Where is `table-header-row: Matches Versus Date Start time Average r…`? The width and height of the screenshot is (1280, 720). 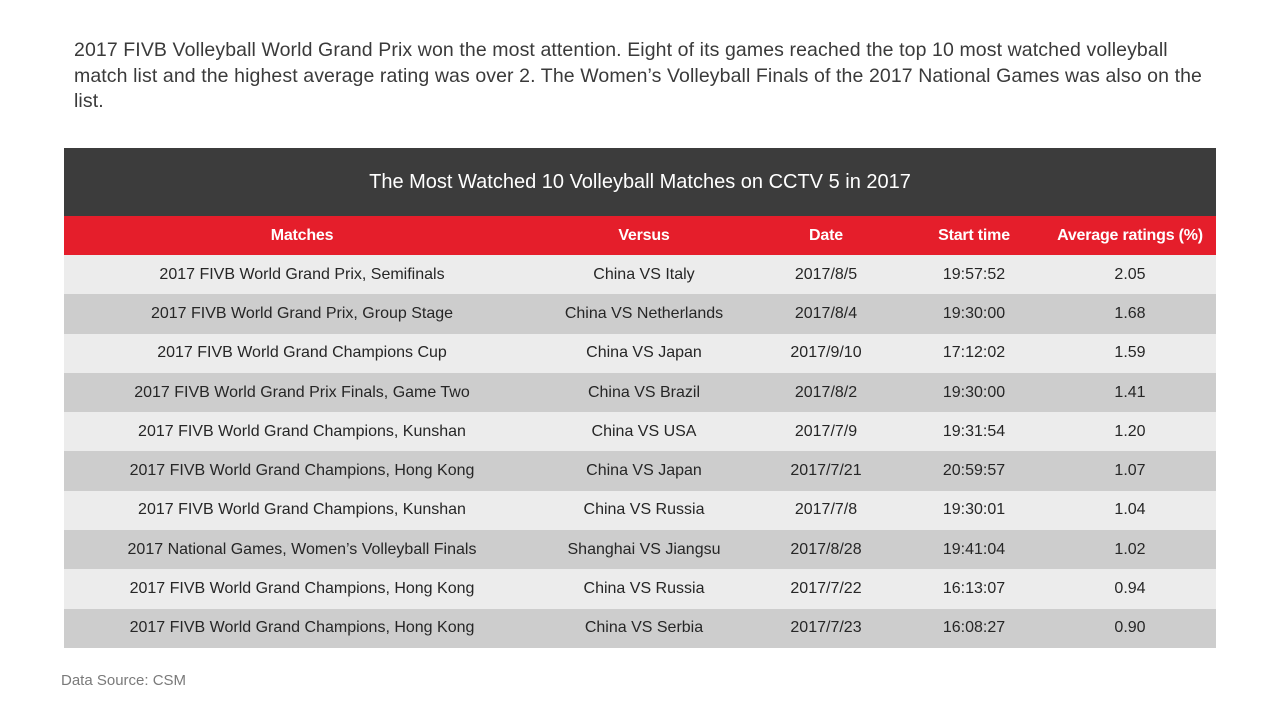
table-header-row: Matches Versus Date Start time Average r… is located at coordinates (640, 235).